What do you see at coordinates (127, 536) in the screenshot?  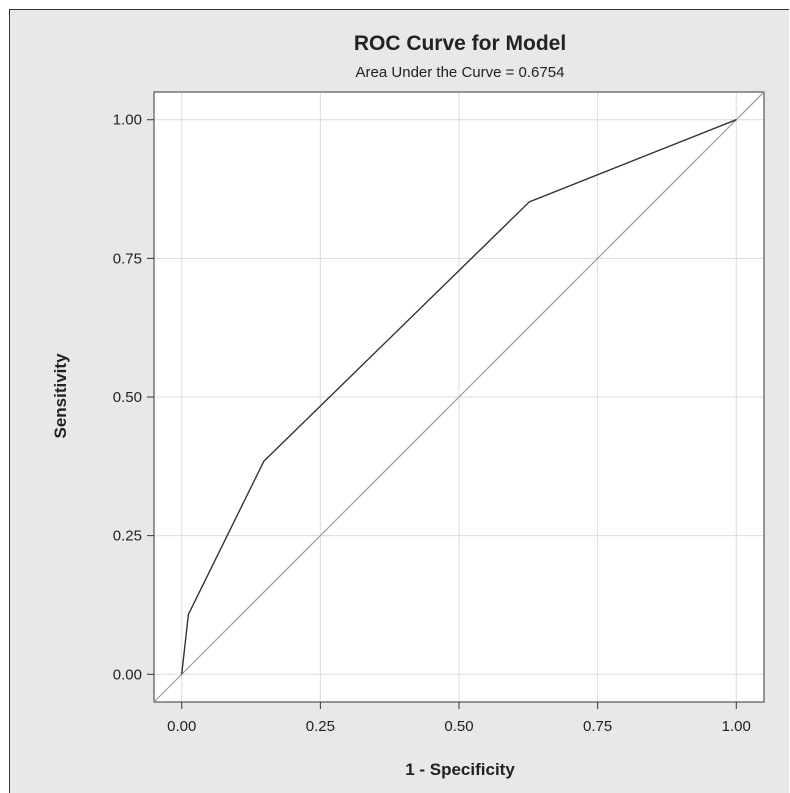 I see `y-tick-label: 0.25` at bounding box center [127, 536].